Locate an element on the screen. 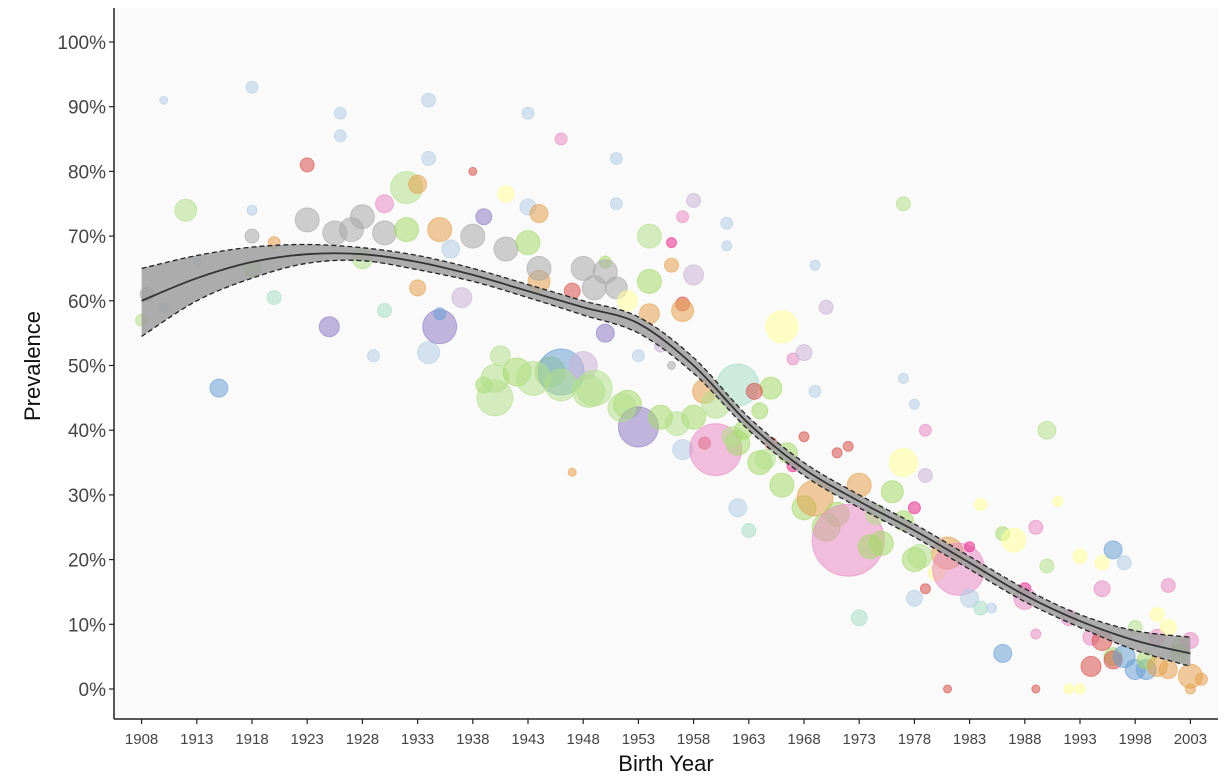  y-tick-label: 100% is located at coordinates (81, 43).